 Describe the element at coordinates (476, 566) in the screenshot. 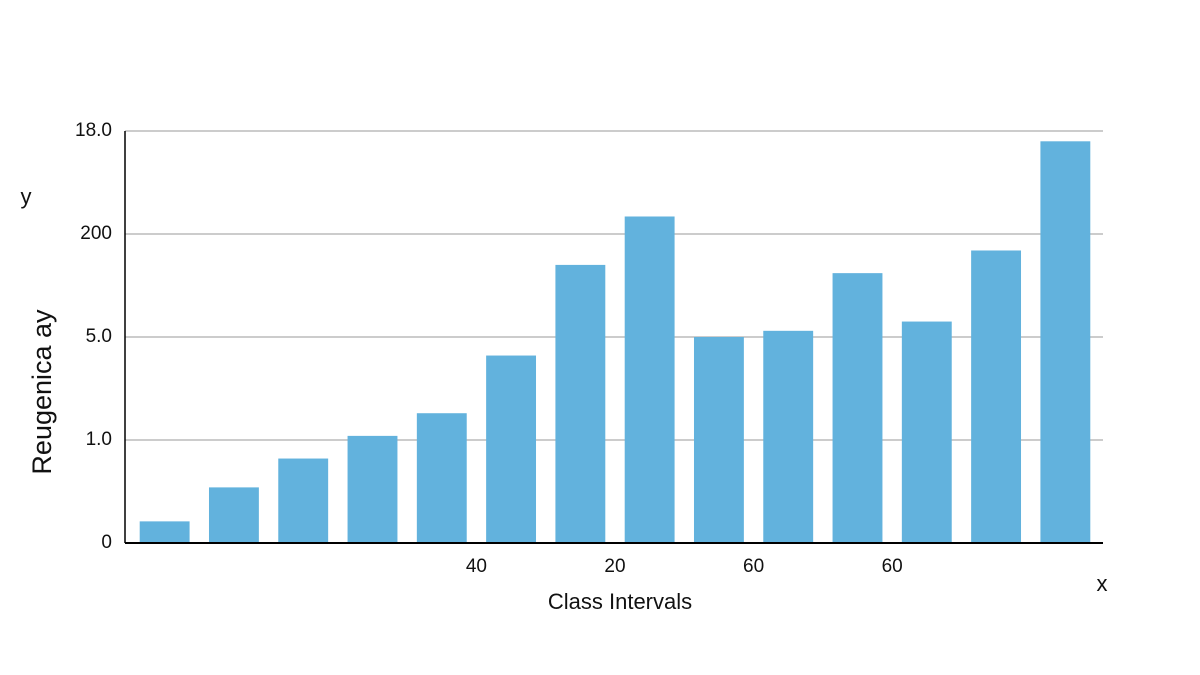

I see `x-tick-label: 40` at that location.